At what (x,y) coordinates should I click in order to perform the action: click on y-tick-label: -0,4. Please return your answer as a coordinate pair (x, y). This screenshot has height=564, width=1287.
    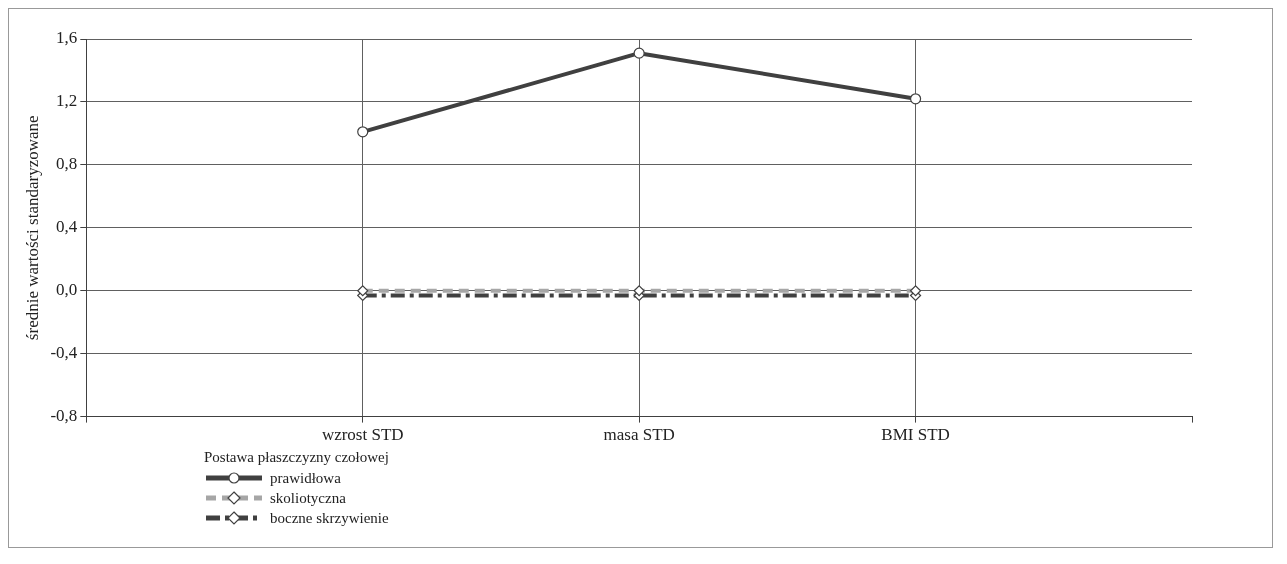
    Looking at the image, I should click on (64, 353).